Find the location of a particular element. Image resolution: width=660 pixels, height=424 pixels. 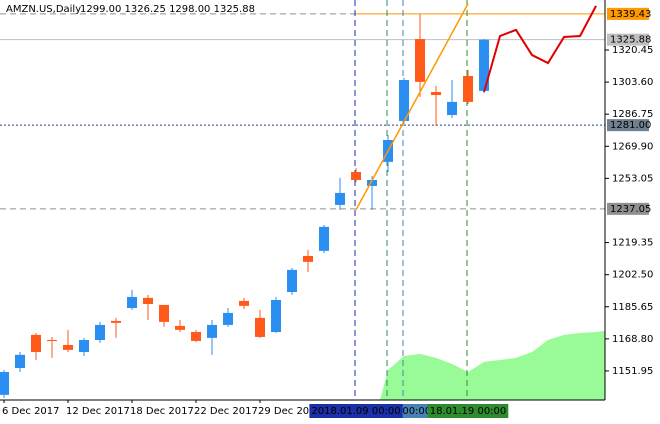

y-tick-label: 1202.50 is located at coordinates (632, 275).